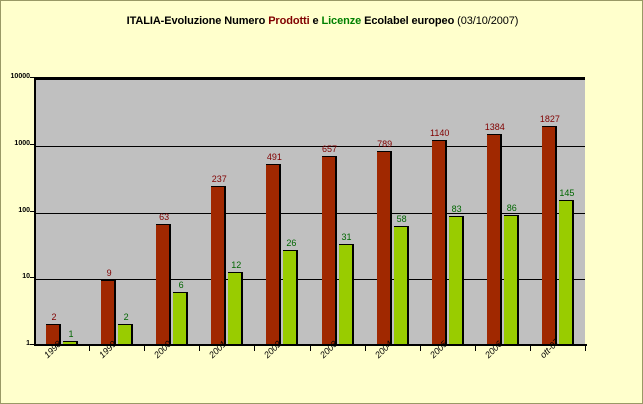 This screenshot has height=404, width=643. I want to click on bar-label-licenze: 83, so click(456, 208).